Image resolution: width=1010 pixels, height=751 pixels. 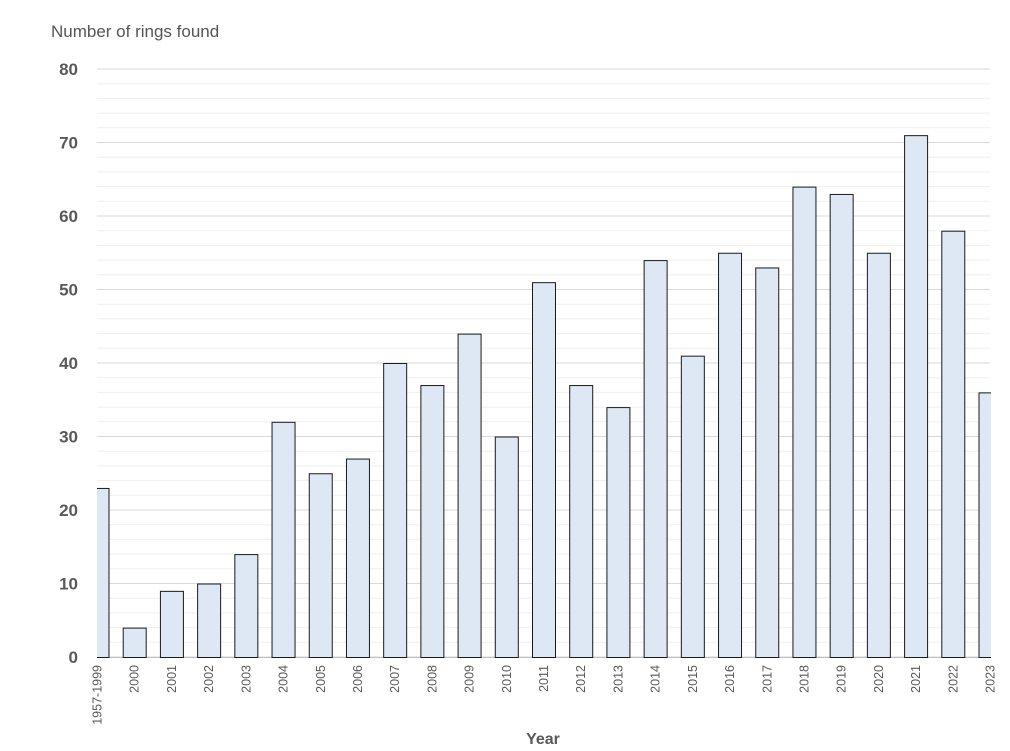 What do you see at coordinates (73, 657) in the screenshot?
I see `y-tick-label: 0` at bounding box center [73, 657].